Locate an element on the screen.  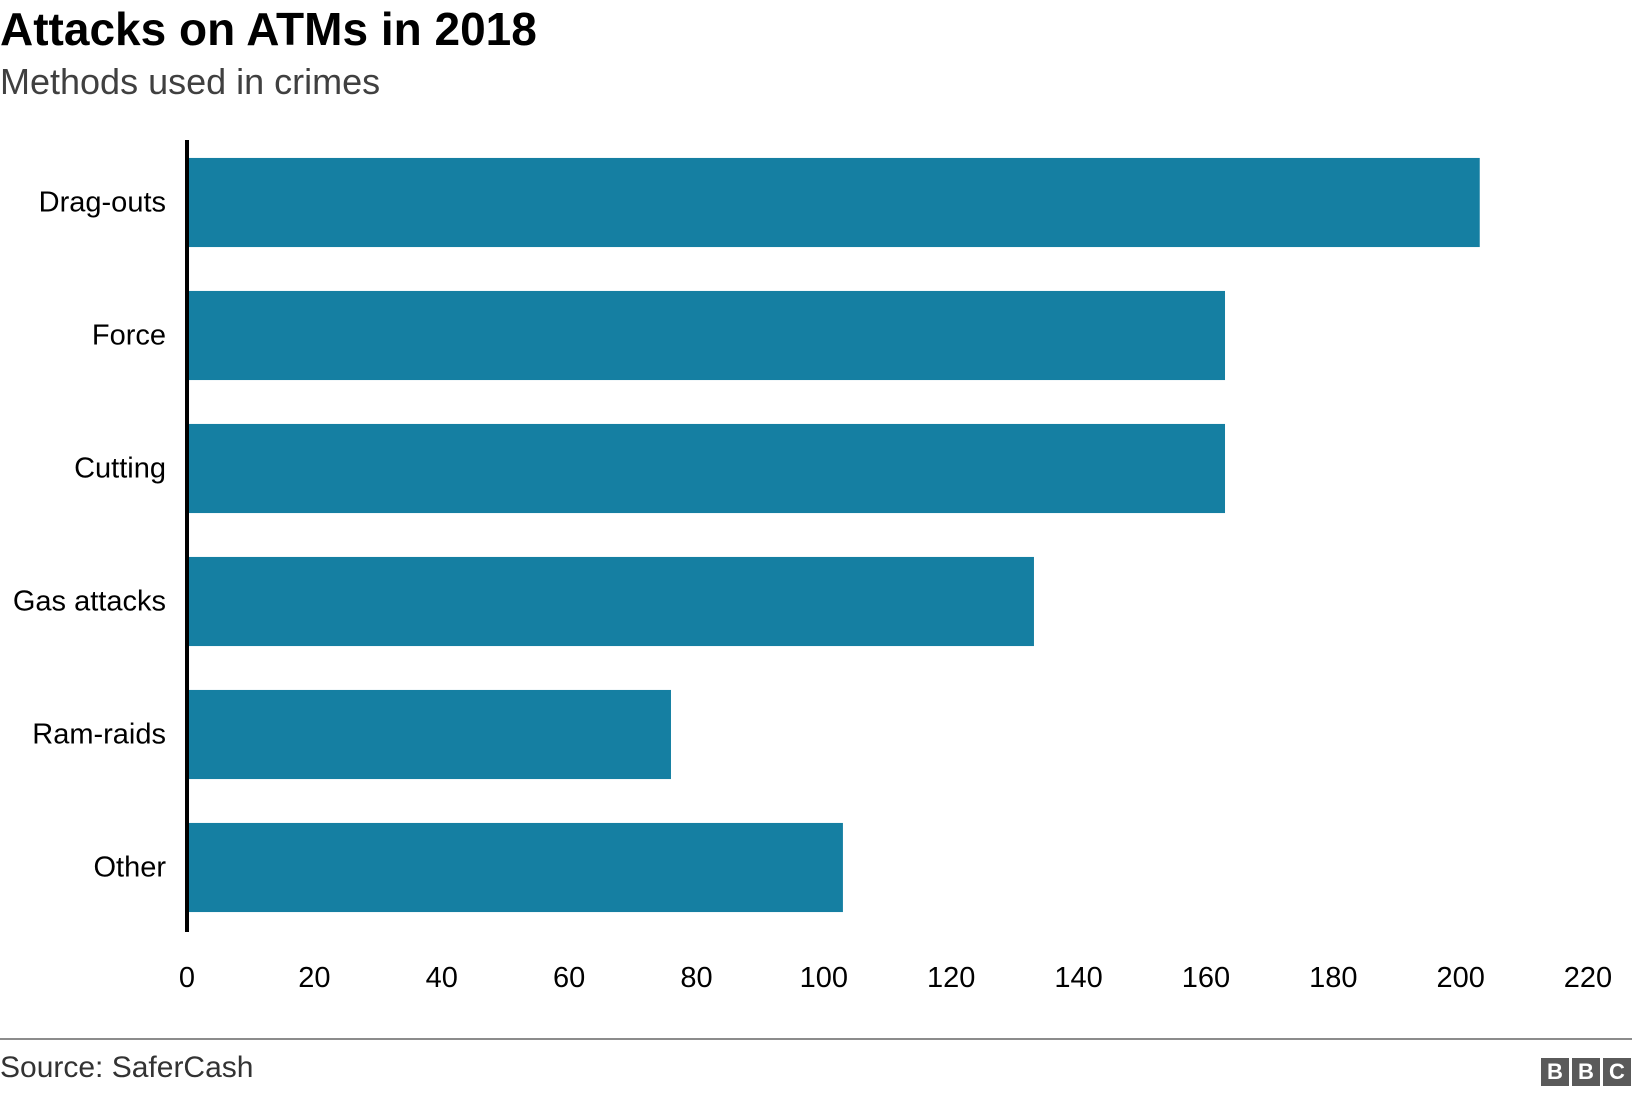
source-note: Source: SaferCash is located at coordinates (127, 1067).